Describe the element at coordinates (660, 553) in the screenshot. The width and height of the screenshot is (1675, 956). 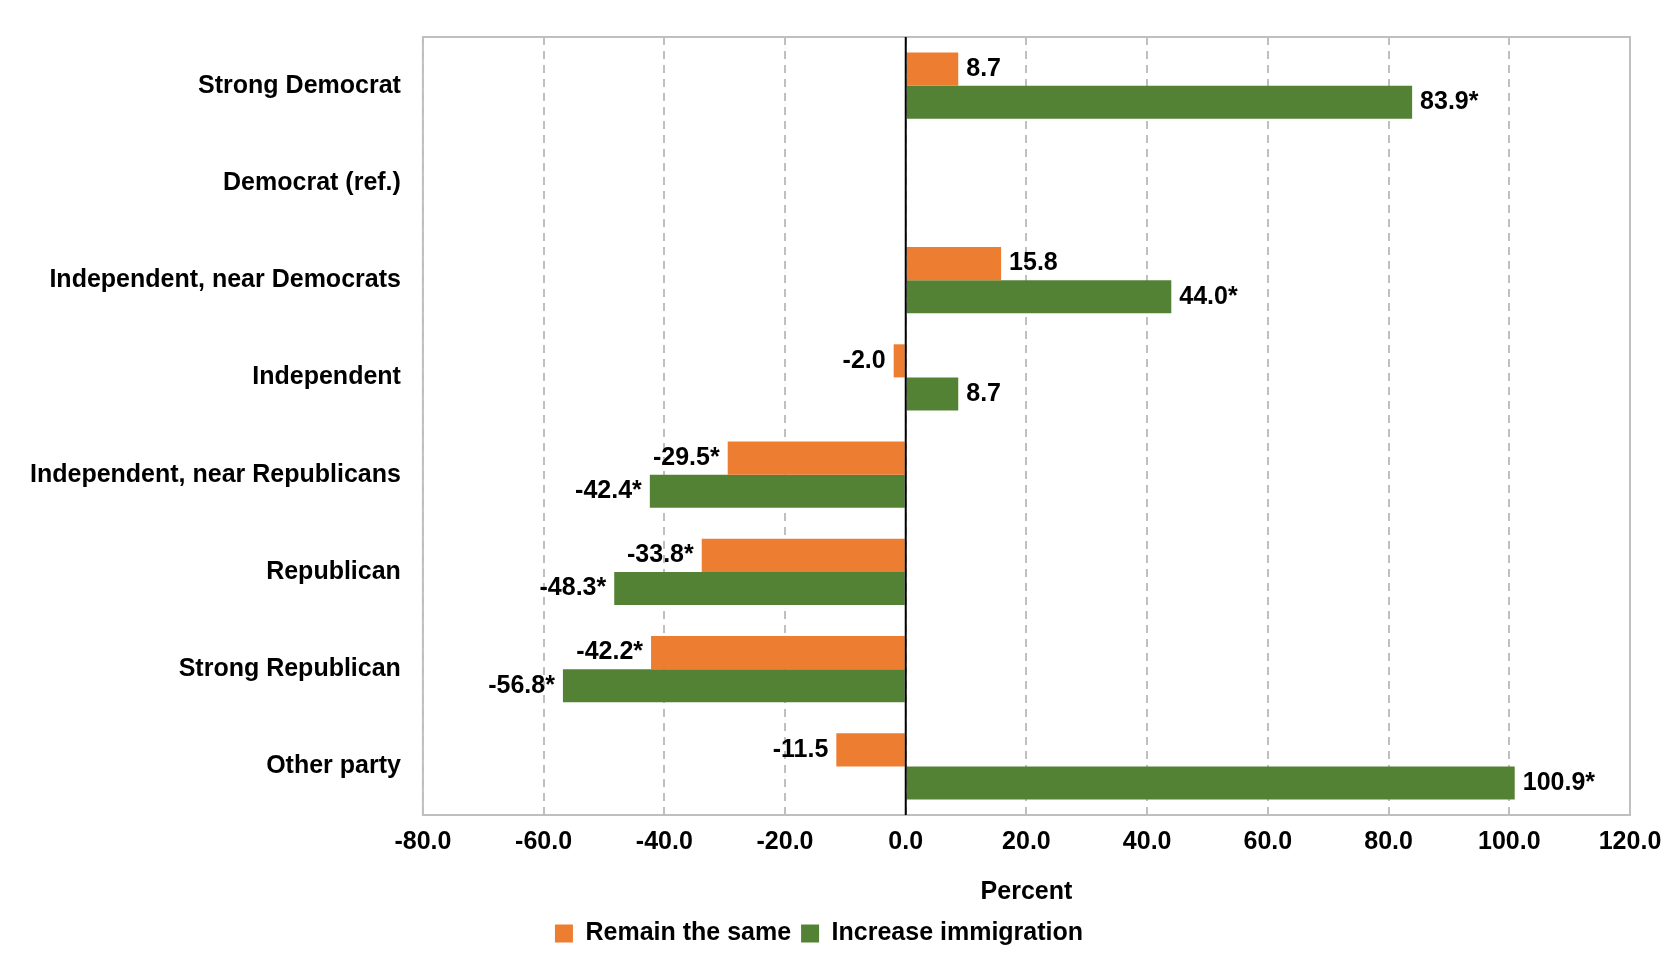
I see `data-label: -33.8*` at that location.